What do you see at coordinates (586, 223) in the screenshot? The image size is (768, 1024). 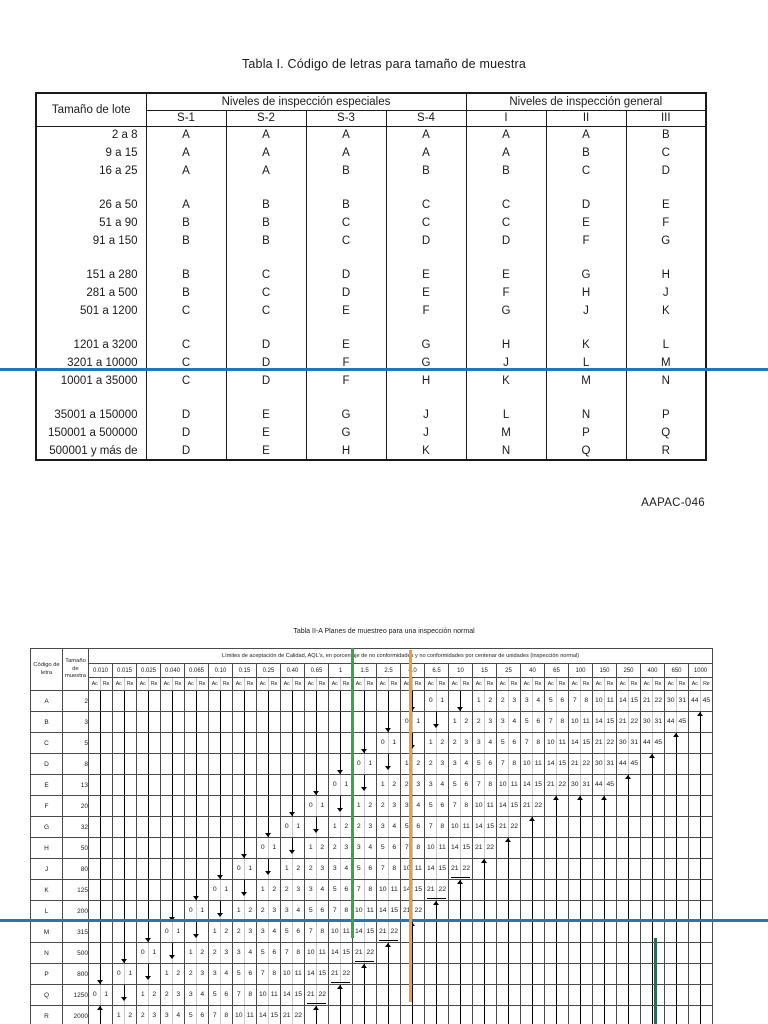 I see `code-letter: E` at bounding box center [586, 223].